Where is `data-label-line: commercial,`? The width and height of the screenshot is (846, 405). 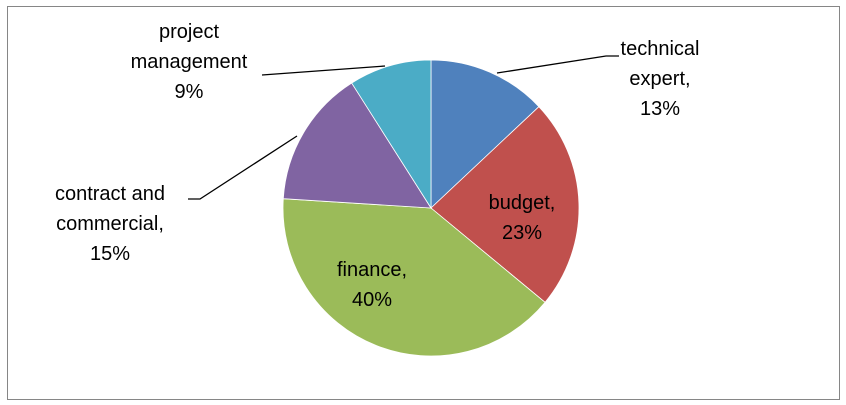
data-label-line: commercial, is located at coordinates (110, 224).